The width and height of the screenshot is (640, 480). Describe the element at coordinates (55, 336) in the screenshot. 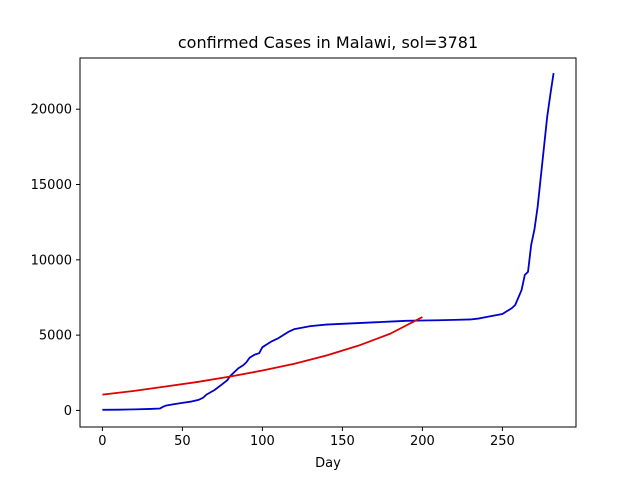

I see `y-tick-label: 5000` at that location.